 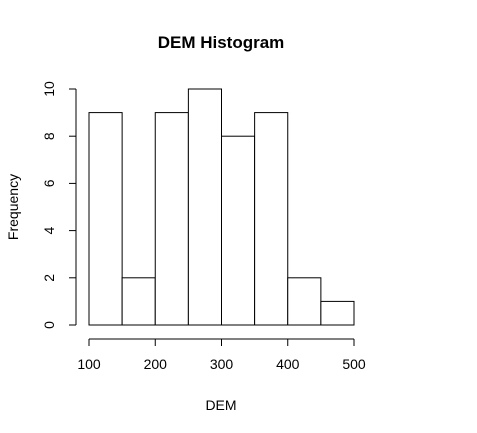 What do you see at coordinates (288, 364) in the screenshot?
I see `x-tick-label: 400` at bounding box center [288, 364].